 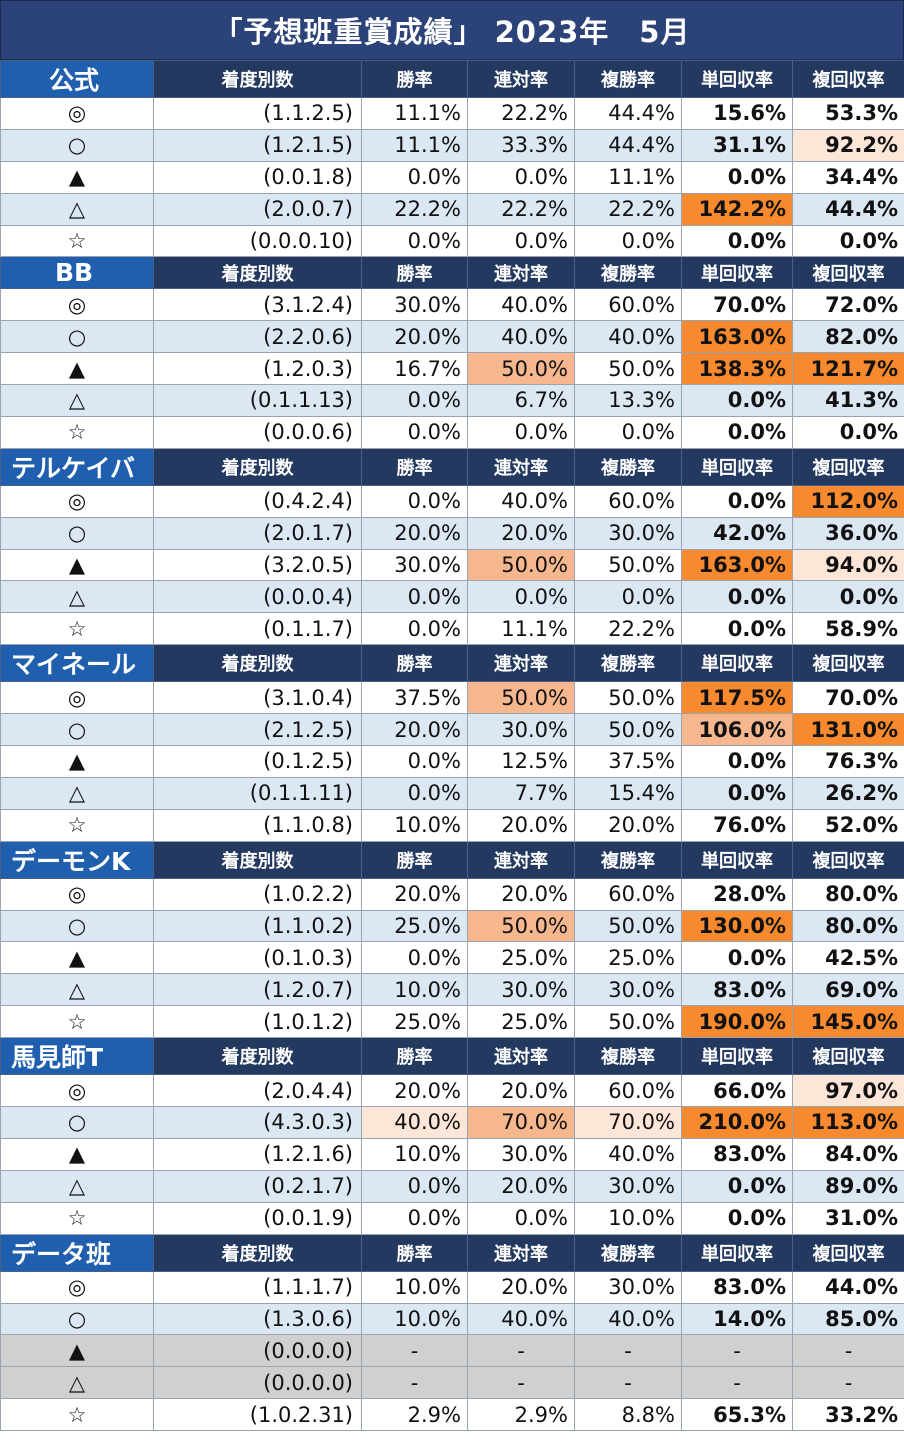 I want to click on team-name: BB, so click(x=77, y=273).